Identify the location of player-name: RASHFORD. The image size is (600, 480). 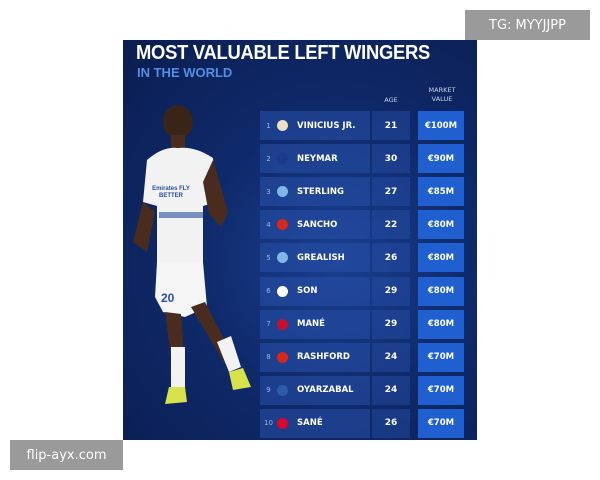
(323, 357).